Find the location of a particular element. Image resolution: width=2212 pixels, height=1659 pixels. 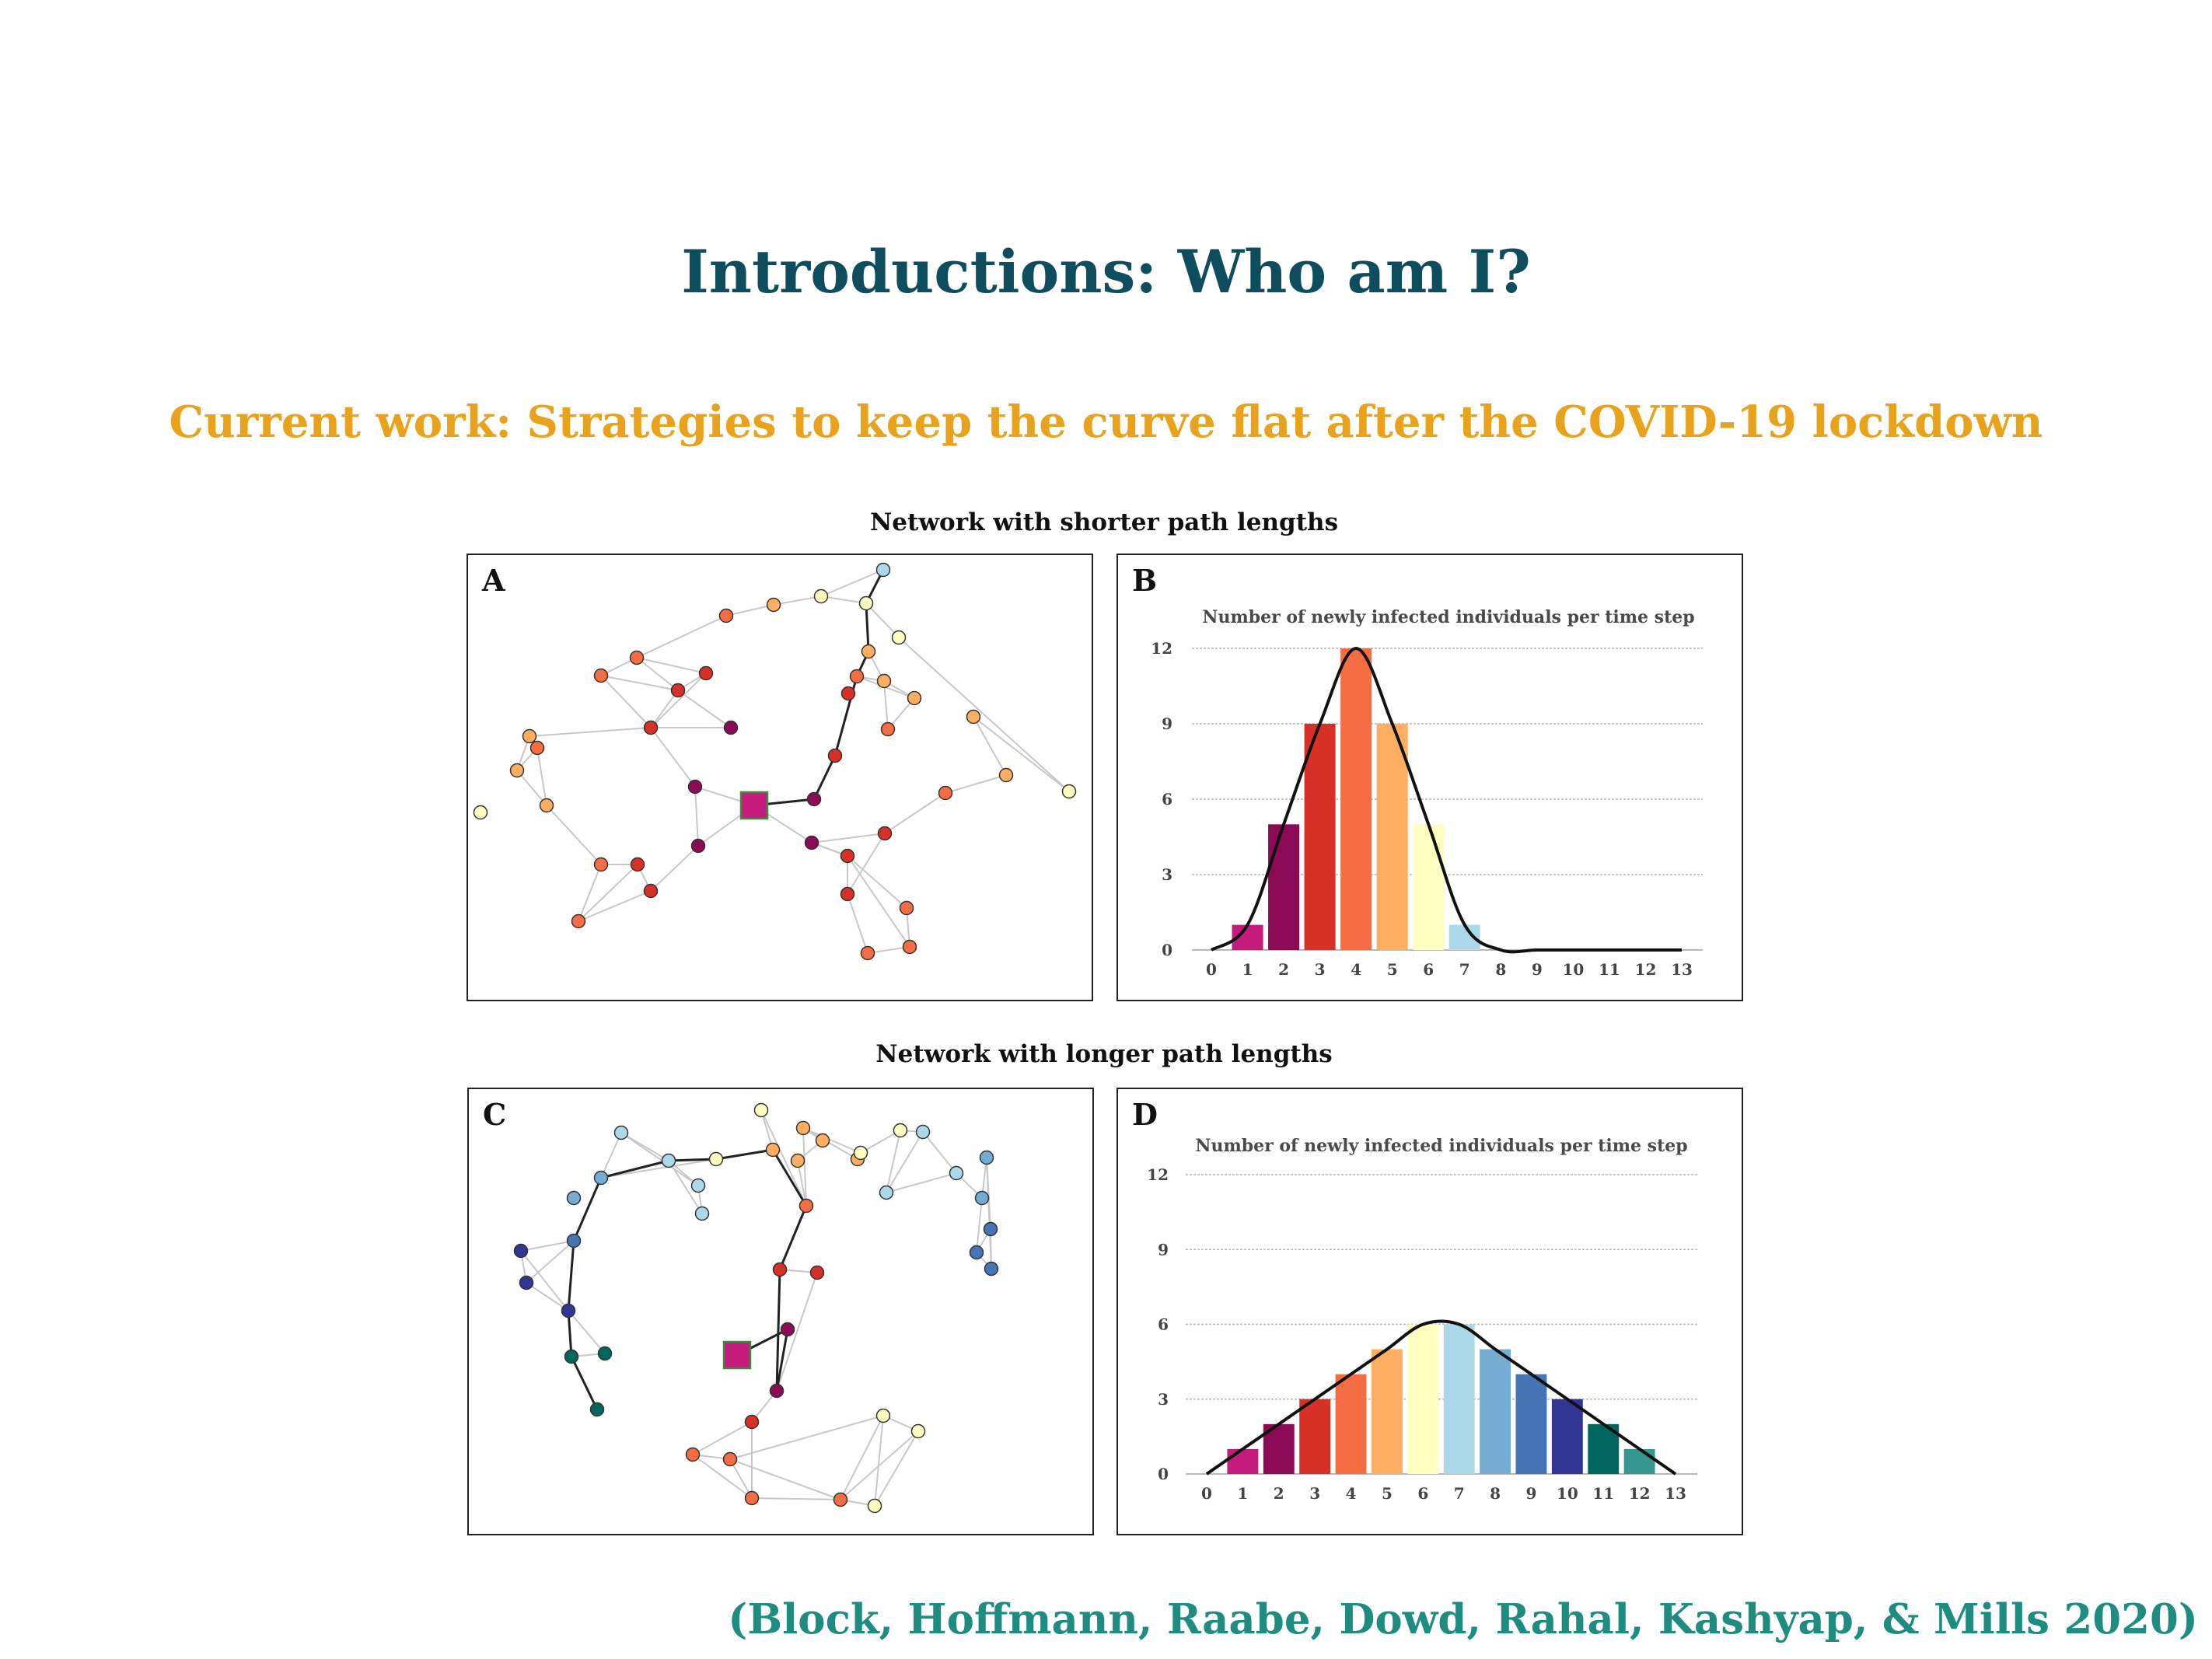

y-tick-label: 9 is located at coordinates (1167, 723).